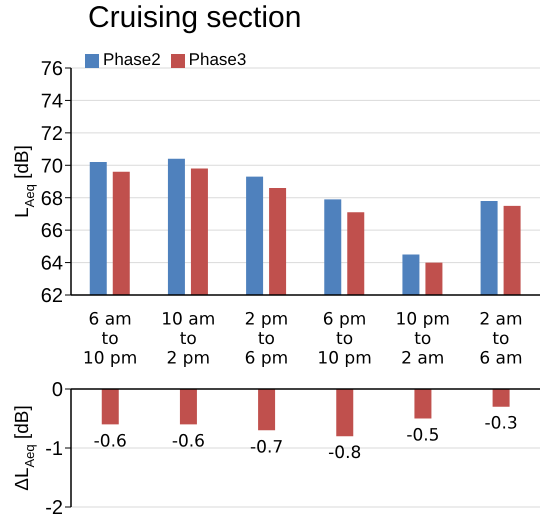 This screenshot has height=517, width=543. What do you see at coordinates (345, 453) in the screenshot?
I see `data-label: -0.8` at bounding box center [345, 453].